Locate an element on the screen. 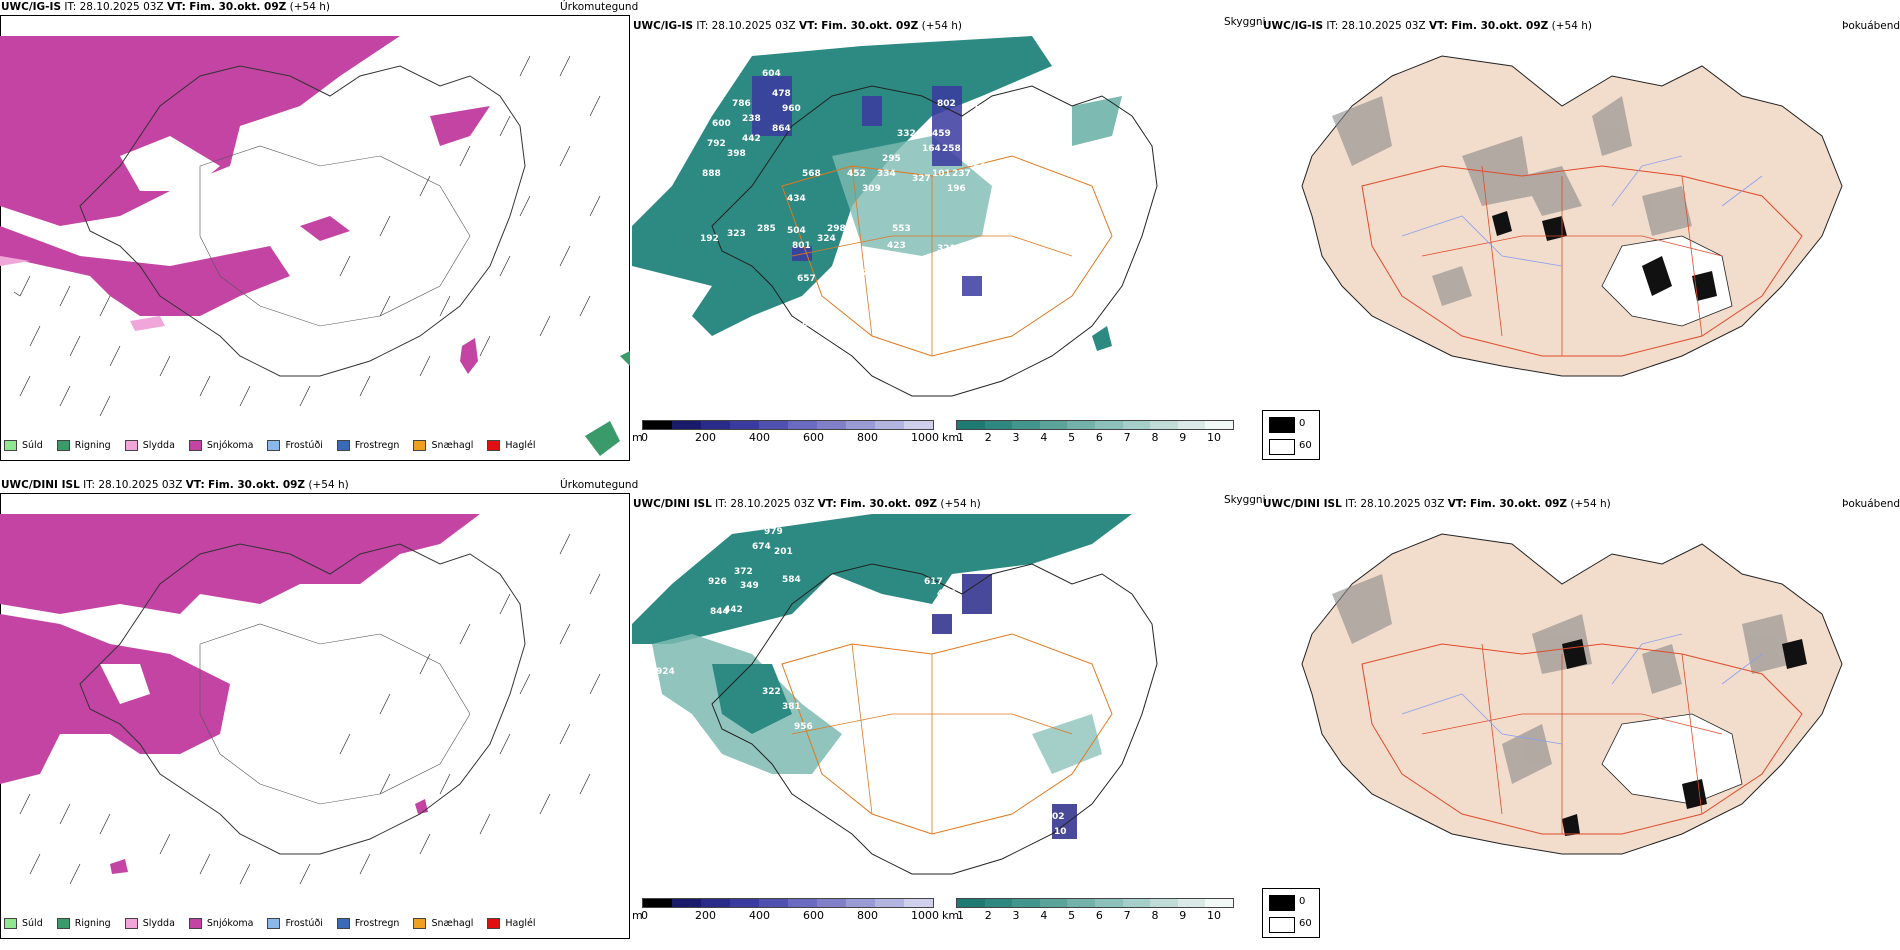 This screenshot has width=1900, height=950. cloud-number: 452 is located at coordinates (856, 174).